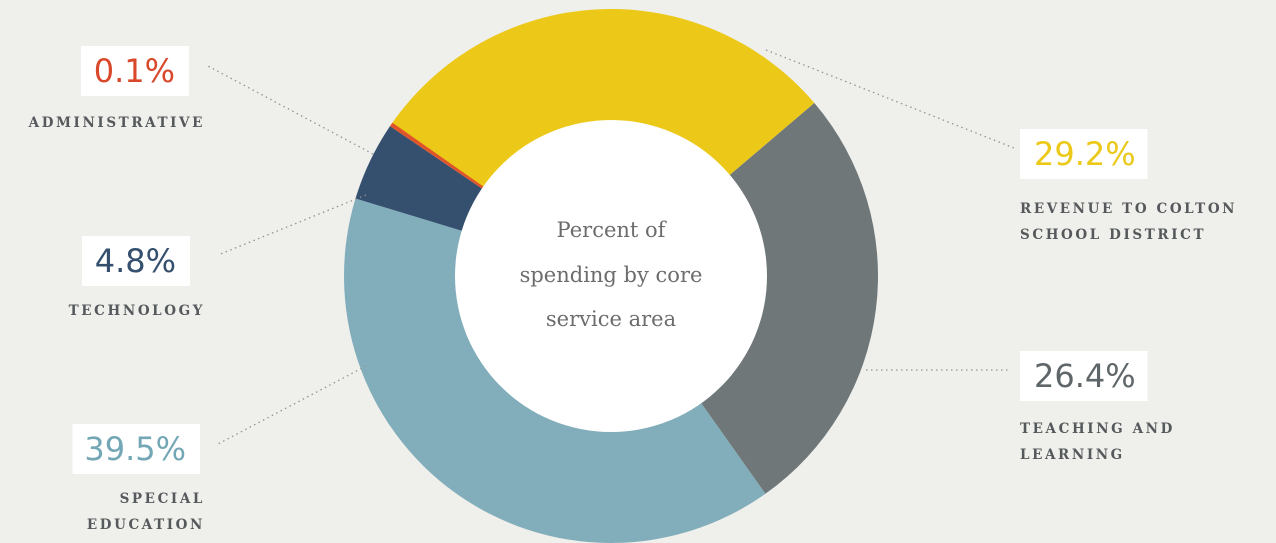 Image resolution: width=1276 pixels, height=543 pixels. I want to click on center-label-line-2: spending by core, so click(611, 275).